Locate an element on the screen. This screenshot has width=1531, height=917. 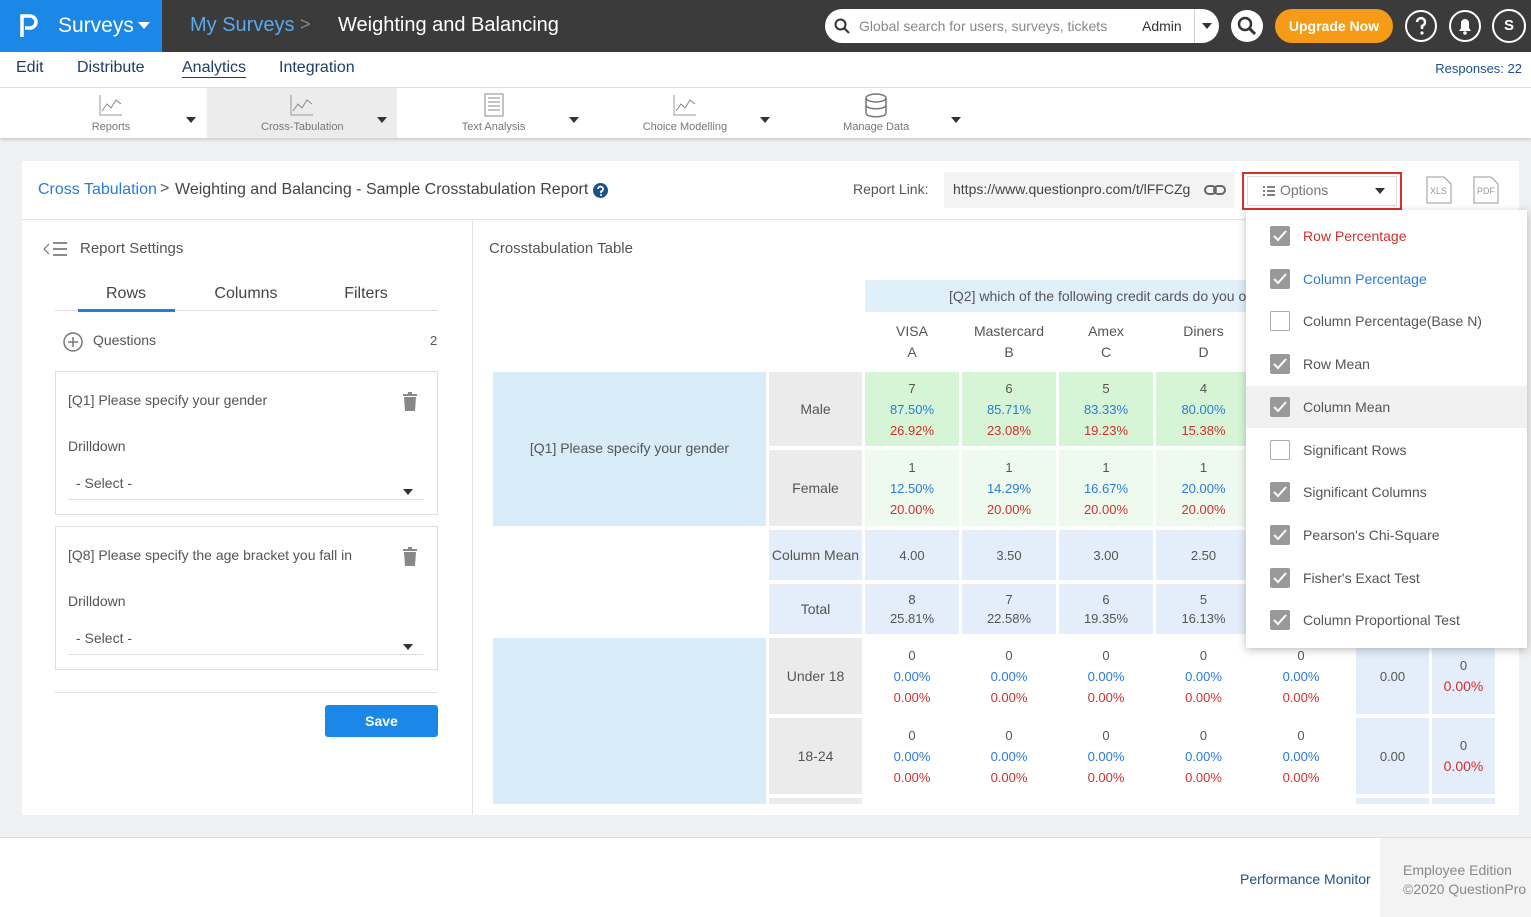
column-head-text: Mastercard is located at coordinates (1009, 331).